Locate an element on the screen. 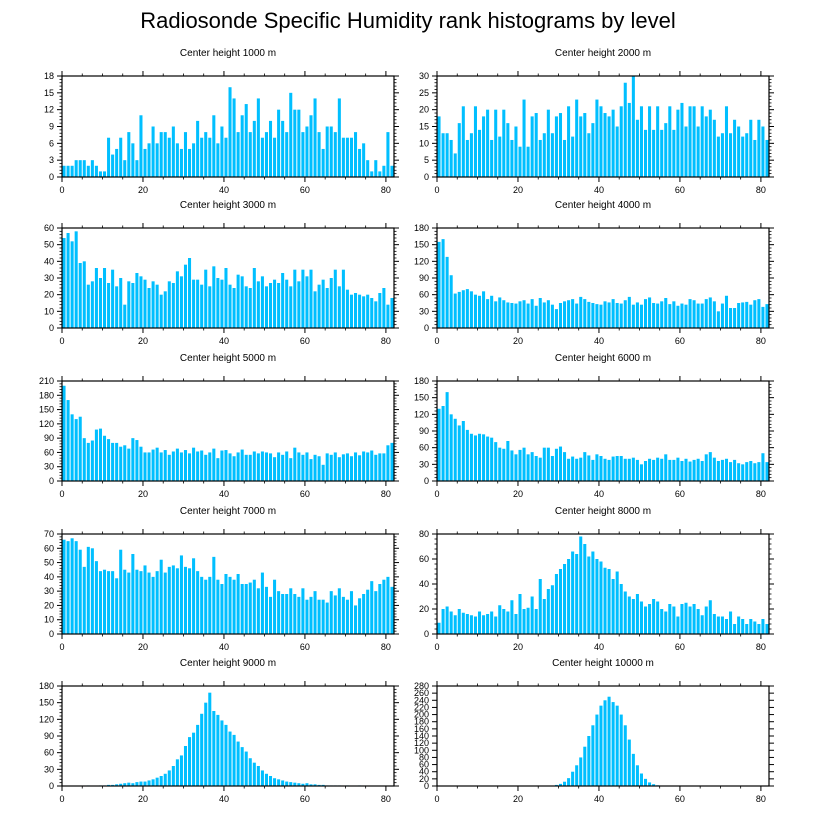  y-tick-label: 6 is located at coordinates (51, 143).